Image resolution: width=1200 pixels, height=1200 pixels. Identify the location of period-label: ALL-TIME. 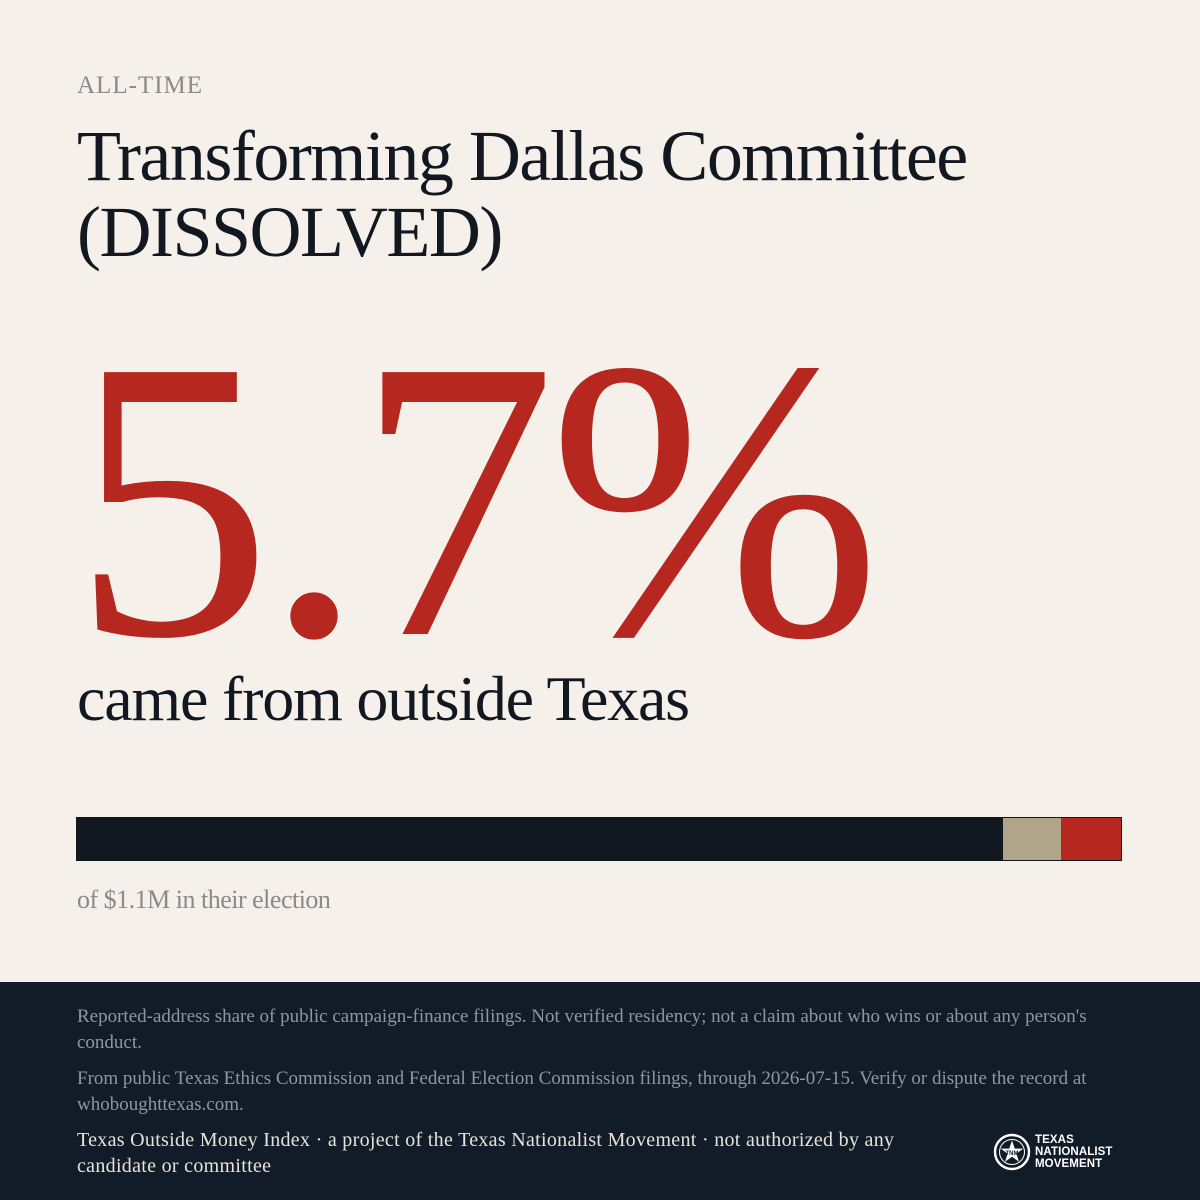
(140, 85).